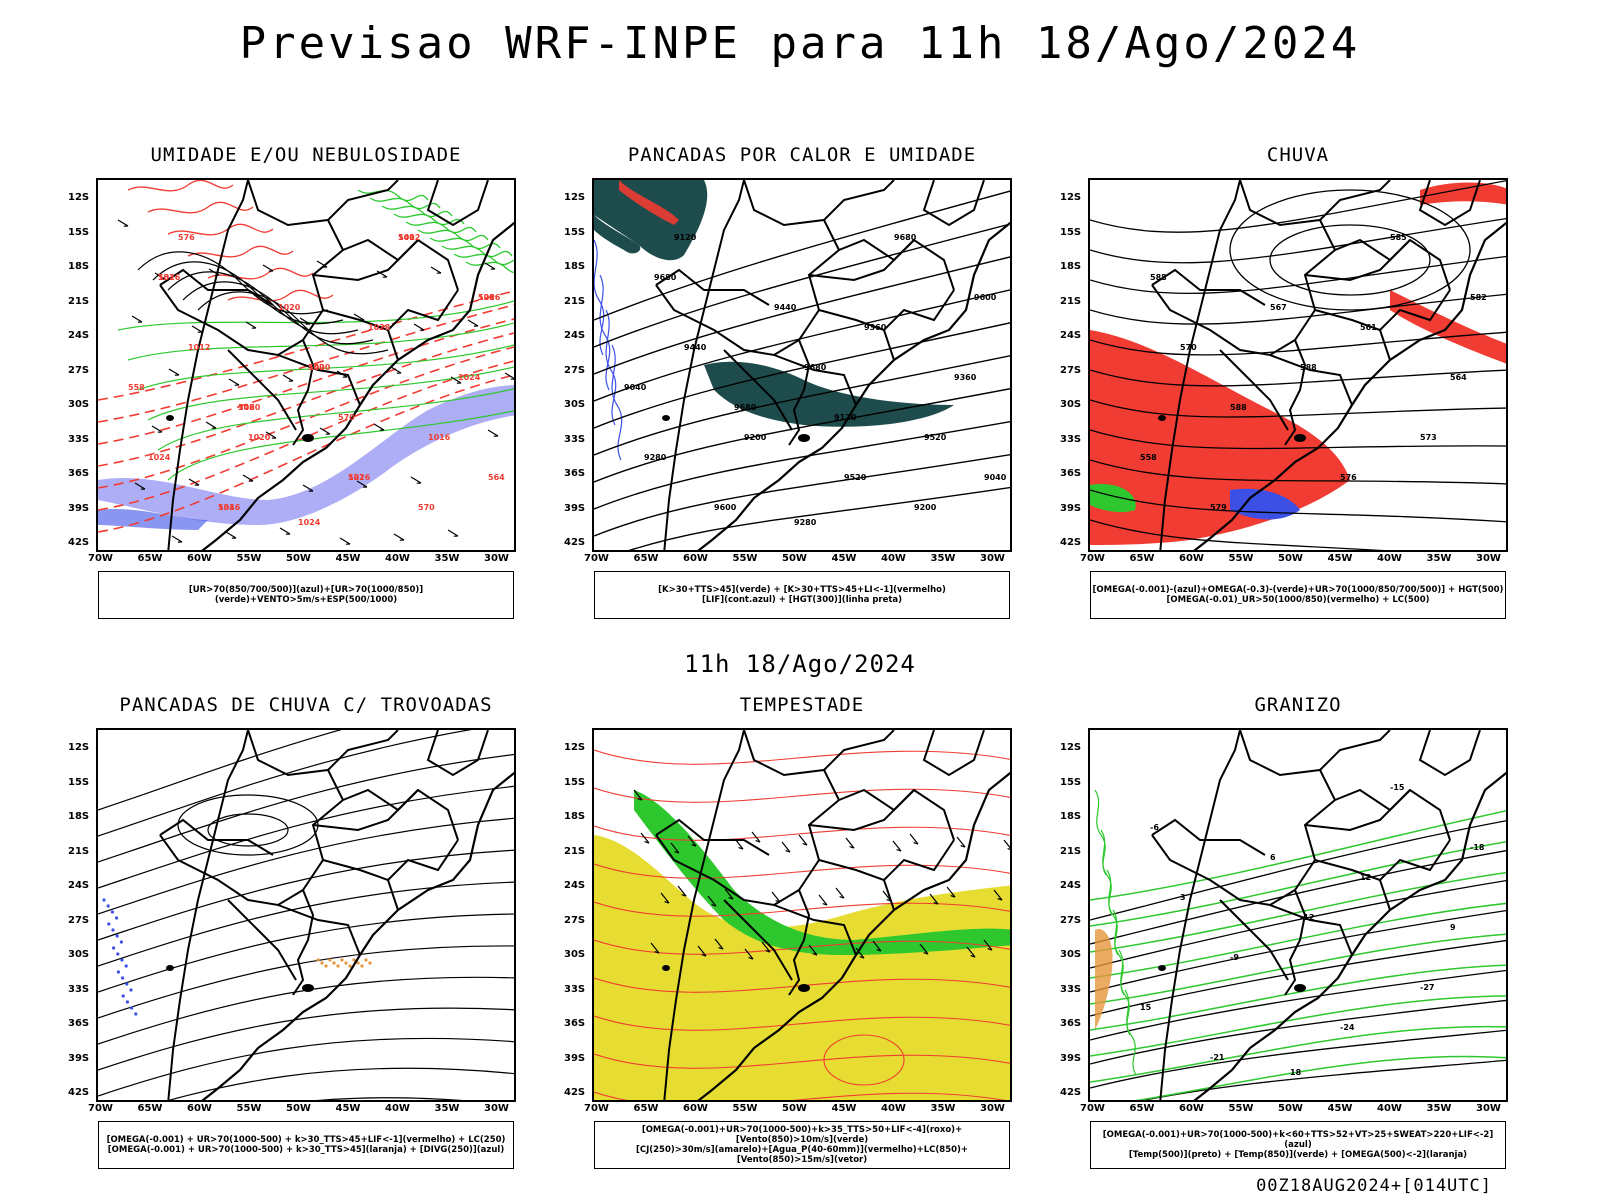 The width and height of the screenshot is (1600, 1200). Describe the element at coordinates (79, 851) in the screenshot. I see `latitude-tick-label: 21S` at that location.